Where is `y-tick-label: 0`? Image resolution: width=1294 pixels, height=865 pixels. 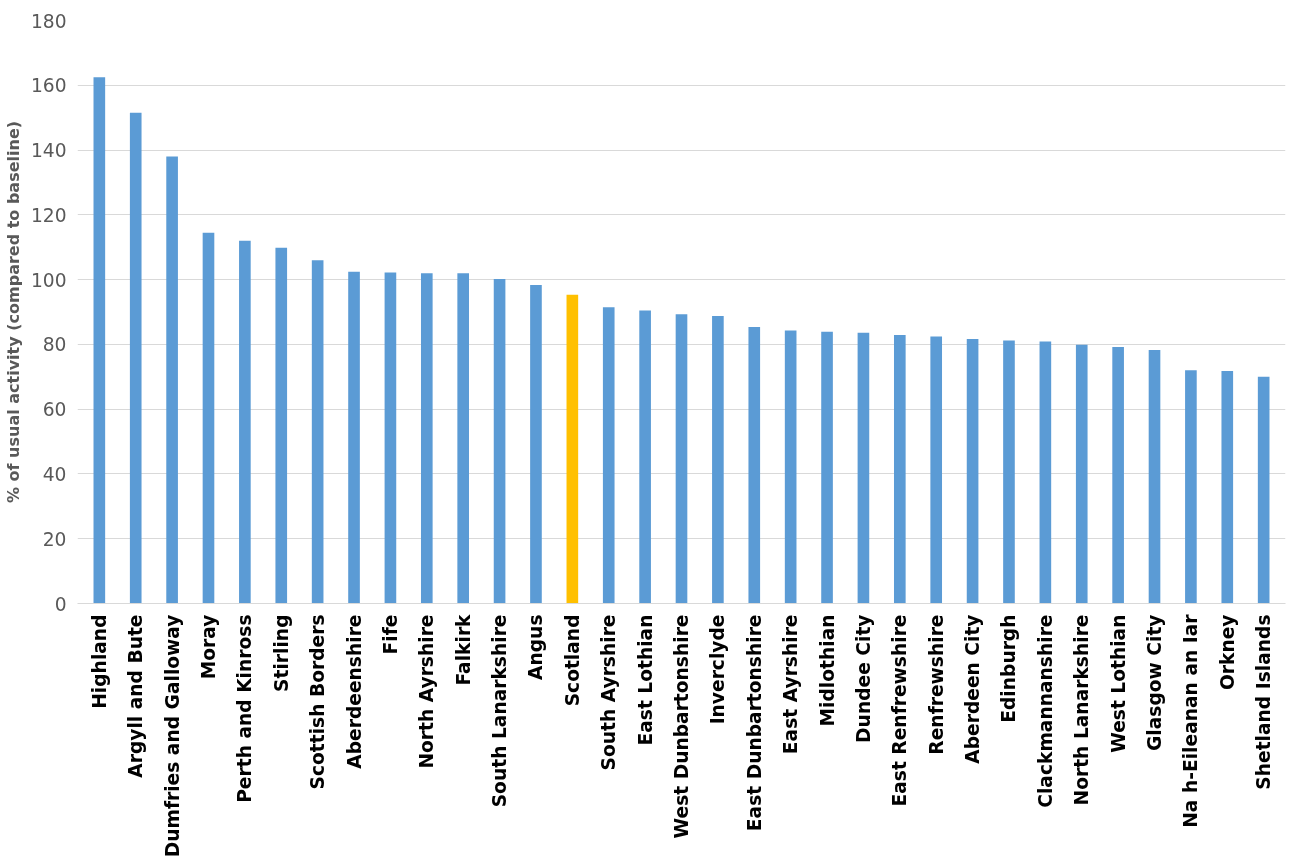 y-tick-label: 0 is located at coordinates (60, 604).